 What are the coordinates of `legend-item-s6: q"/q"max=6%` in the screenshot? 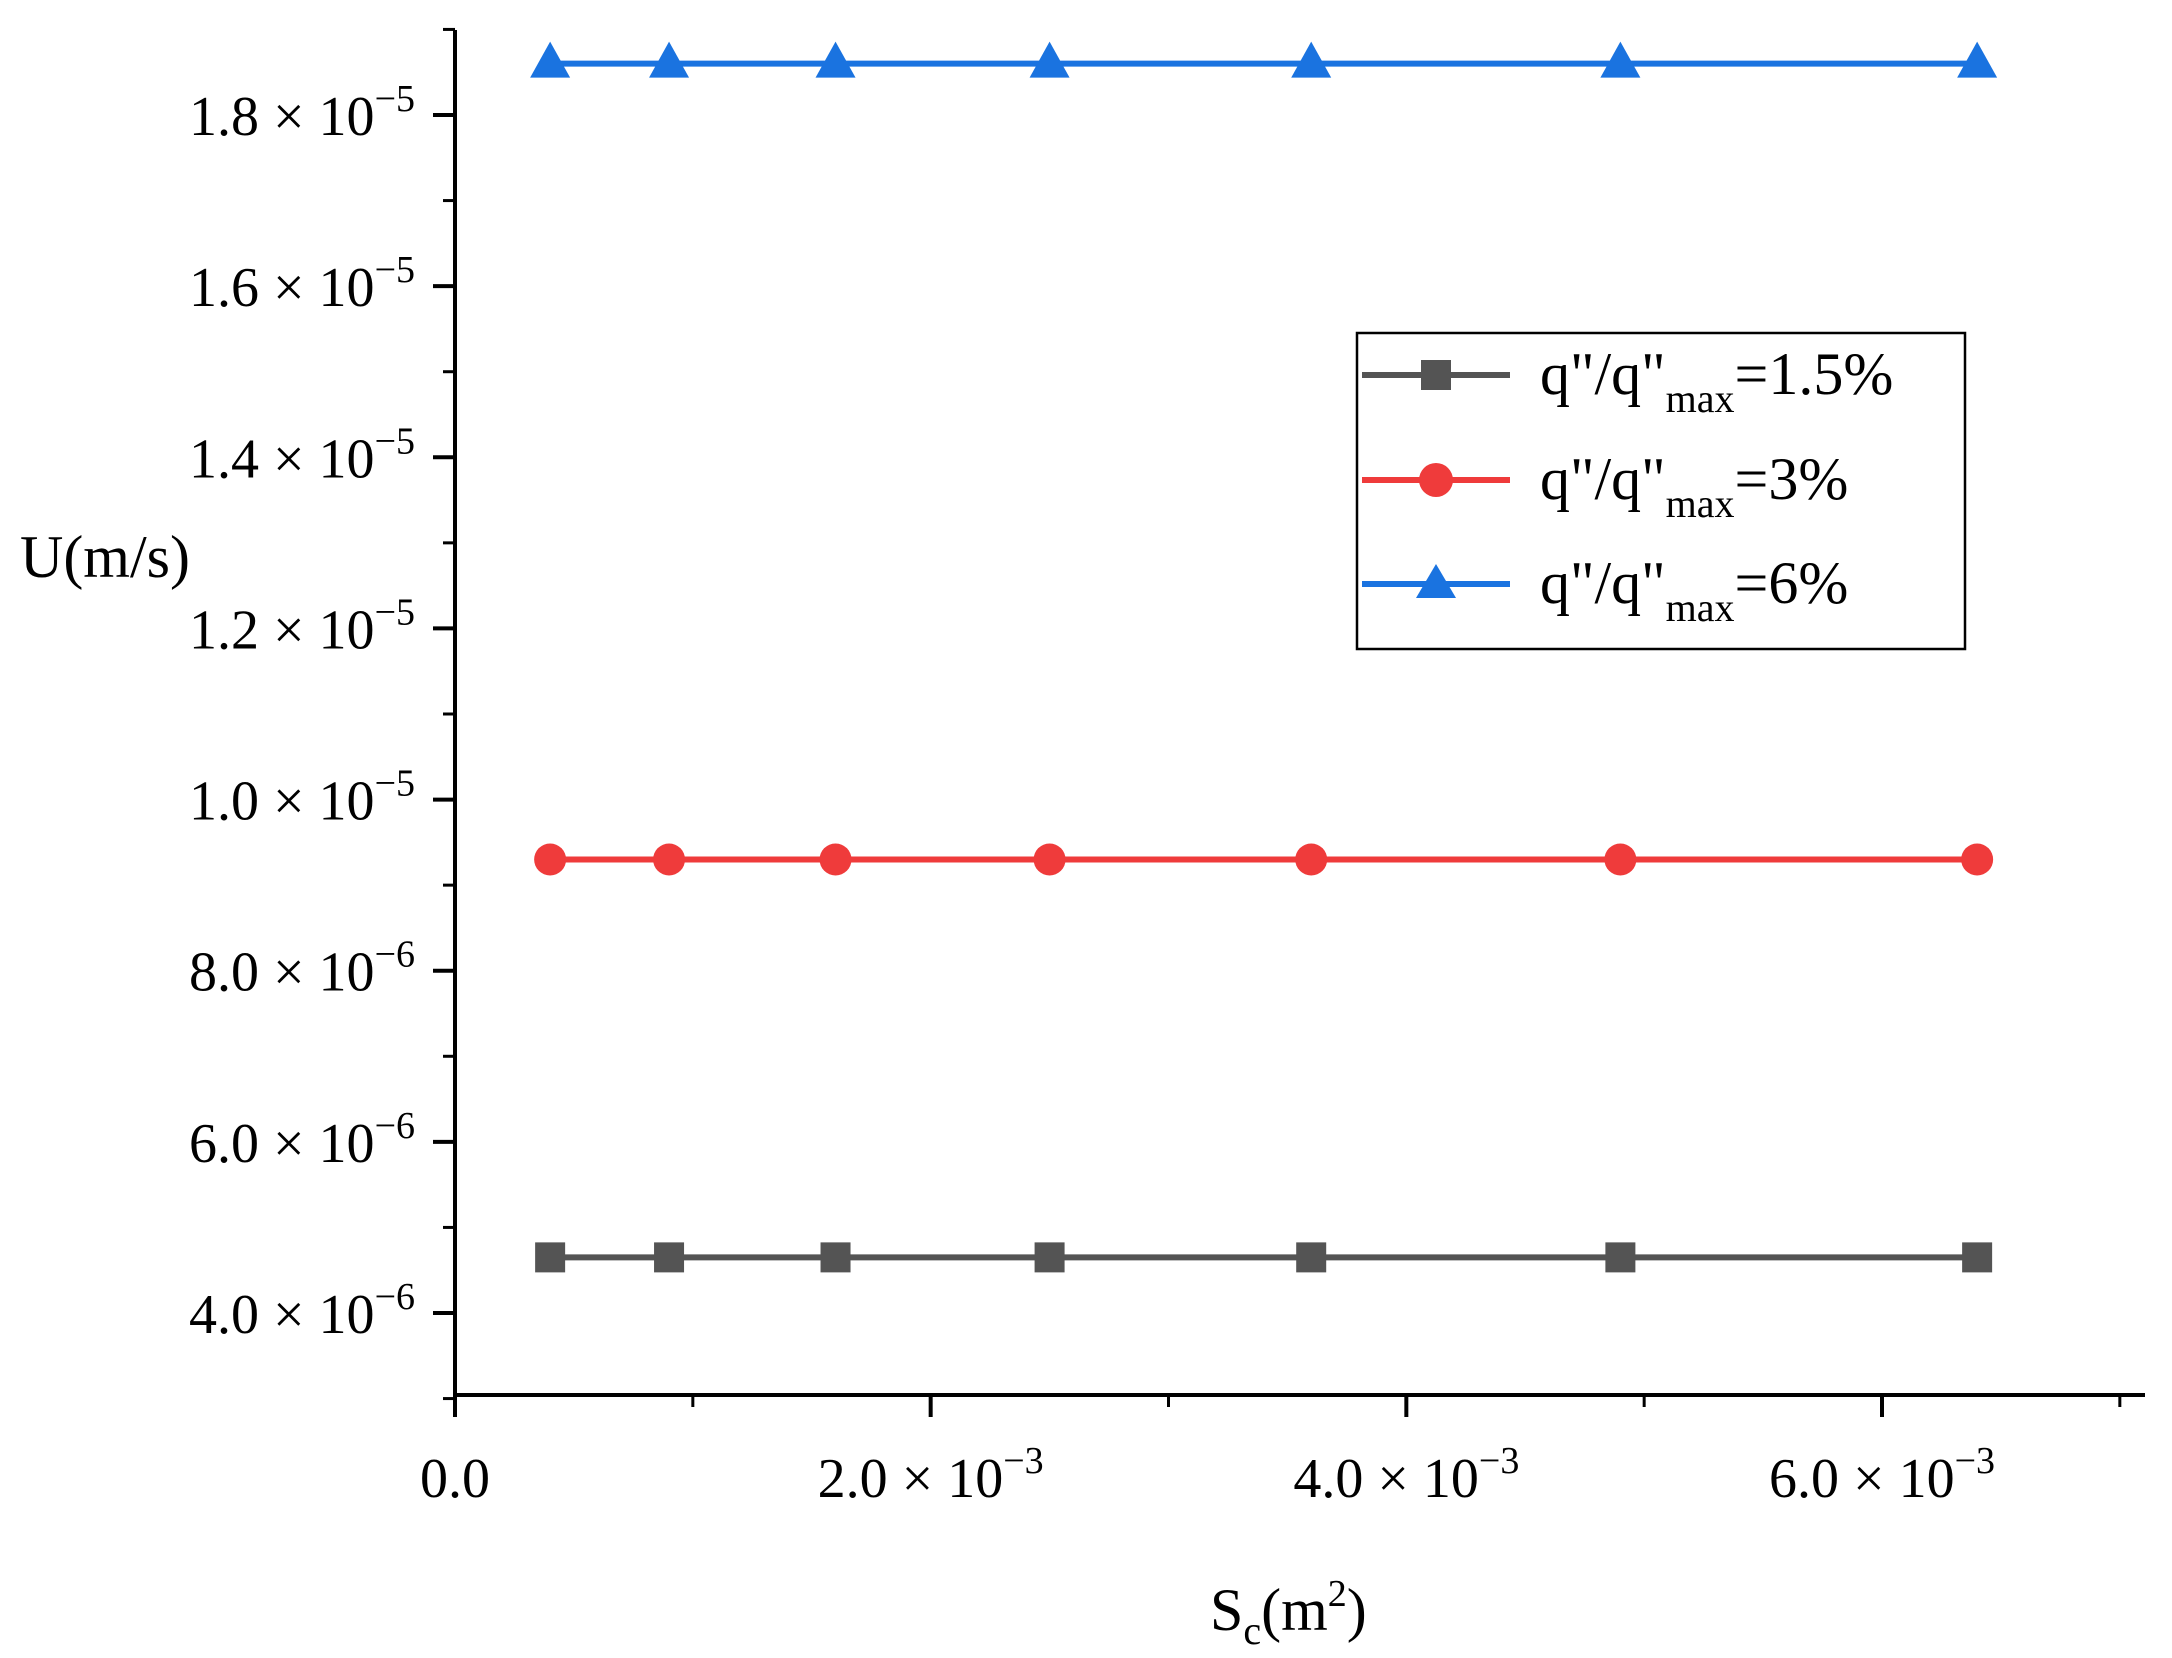 It's located at (1605, 590).